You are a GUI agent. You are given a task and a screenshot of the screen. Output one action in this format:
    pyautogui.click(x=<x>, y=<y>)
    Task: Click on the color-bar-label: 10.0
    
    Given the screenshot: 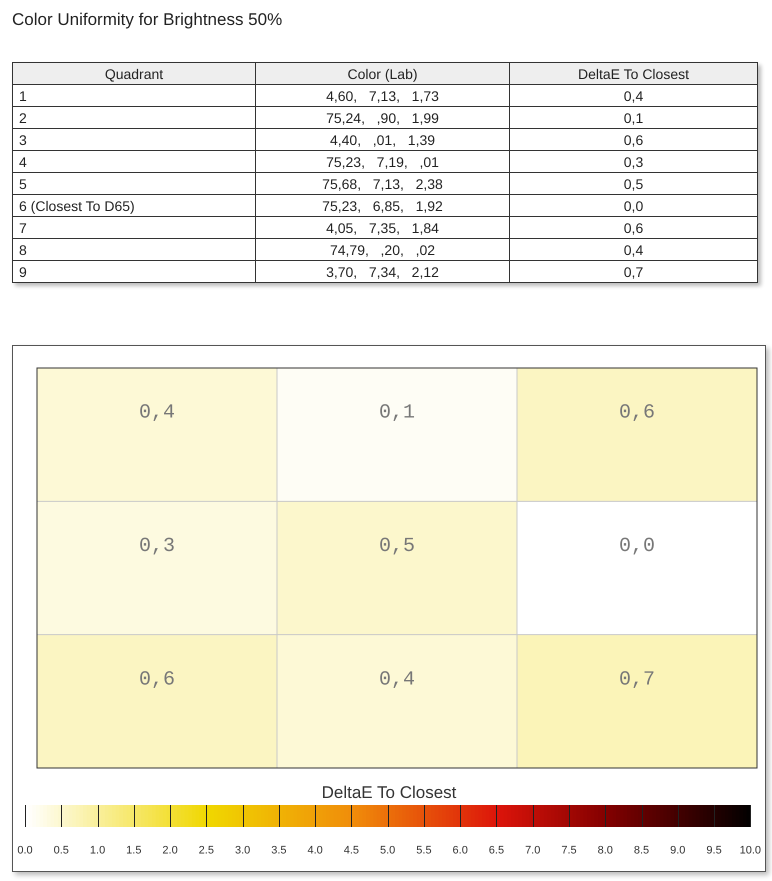 What is the action you would take?
    pyautogui.click(x=751, y=850)
    